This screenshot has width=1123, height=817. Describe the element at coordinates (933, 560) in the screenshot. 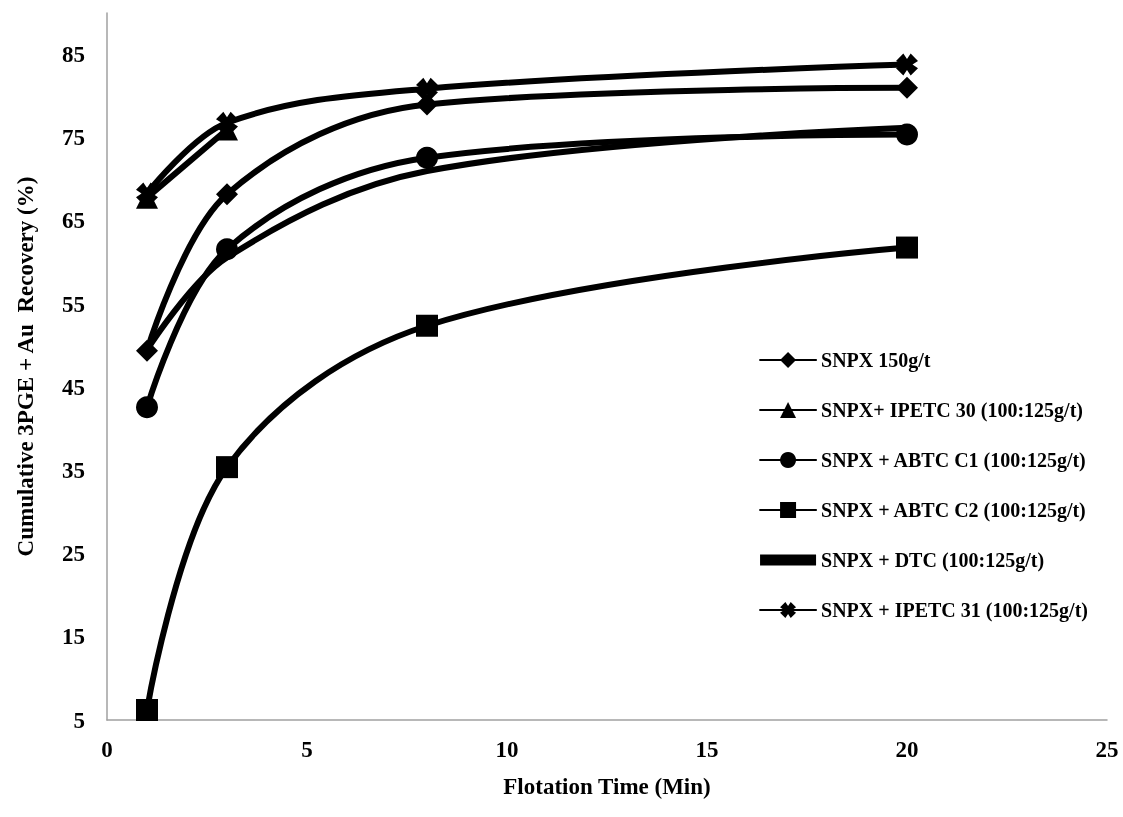

I see `legend-label: SNPX + DTC (100:125g/t)` at that location.